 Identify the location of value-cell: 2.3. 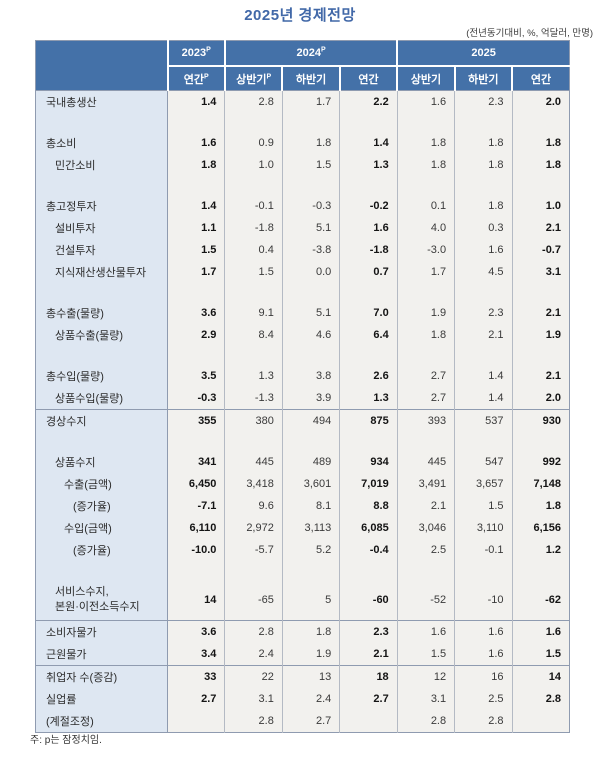
(483, 313).